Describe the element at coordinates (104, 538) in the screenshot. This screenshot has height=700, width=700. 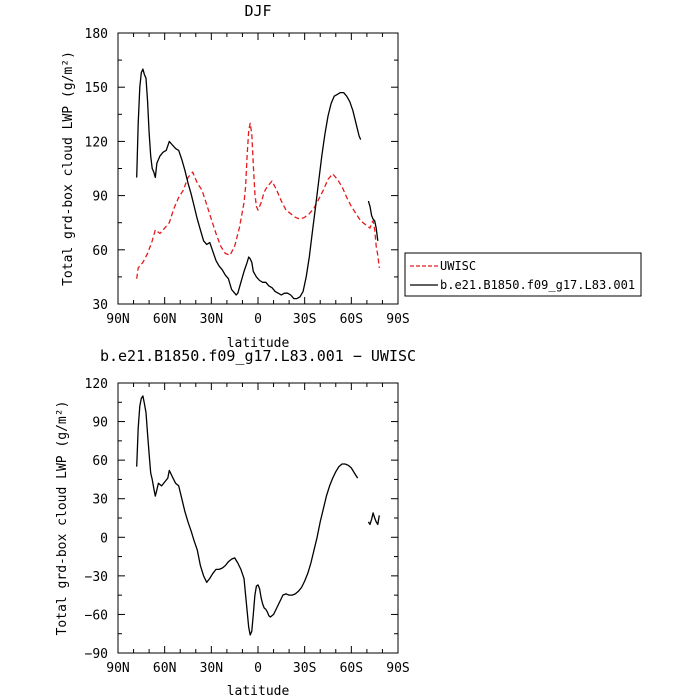
I see `y-tick-label: 0` at that location.